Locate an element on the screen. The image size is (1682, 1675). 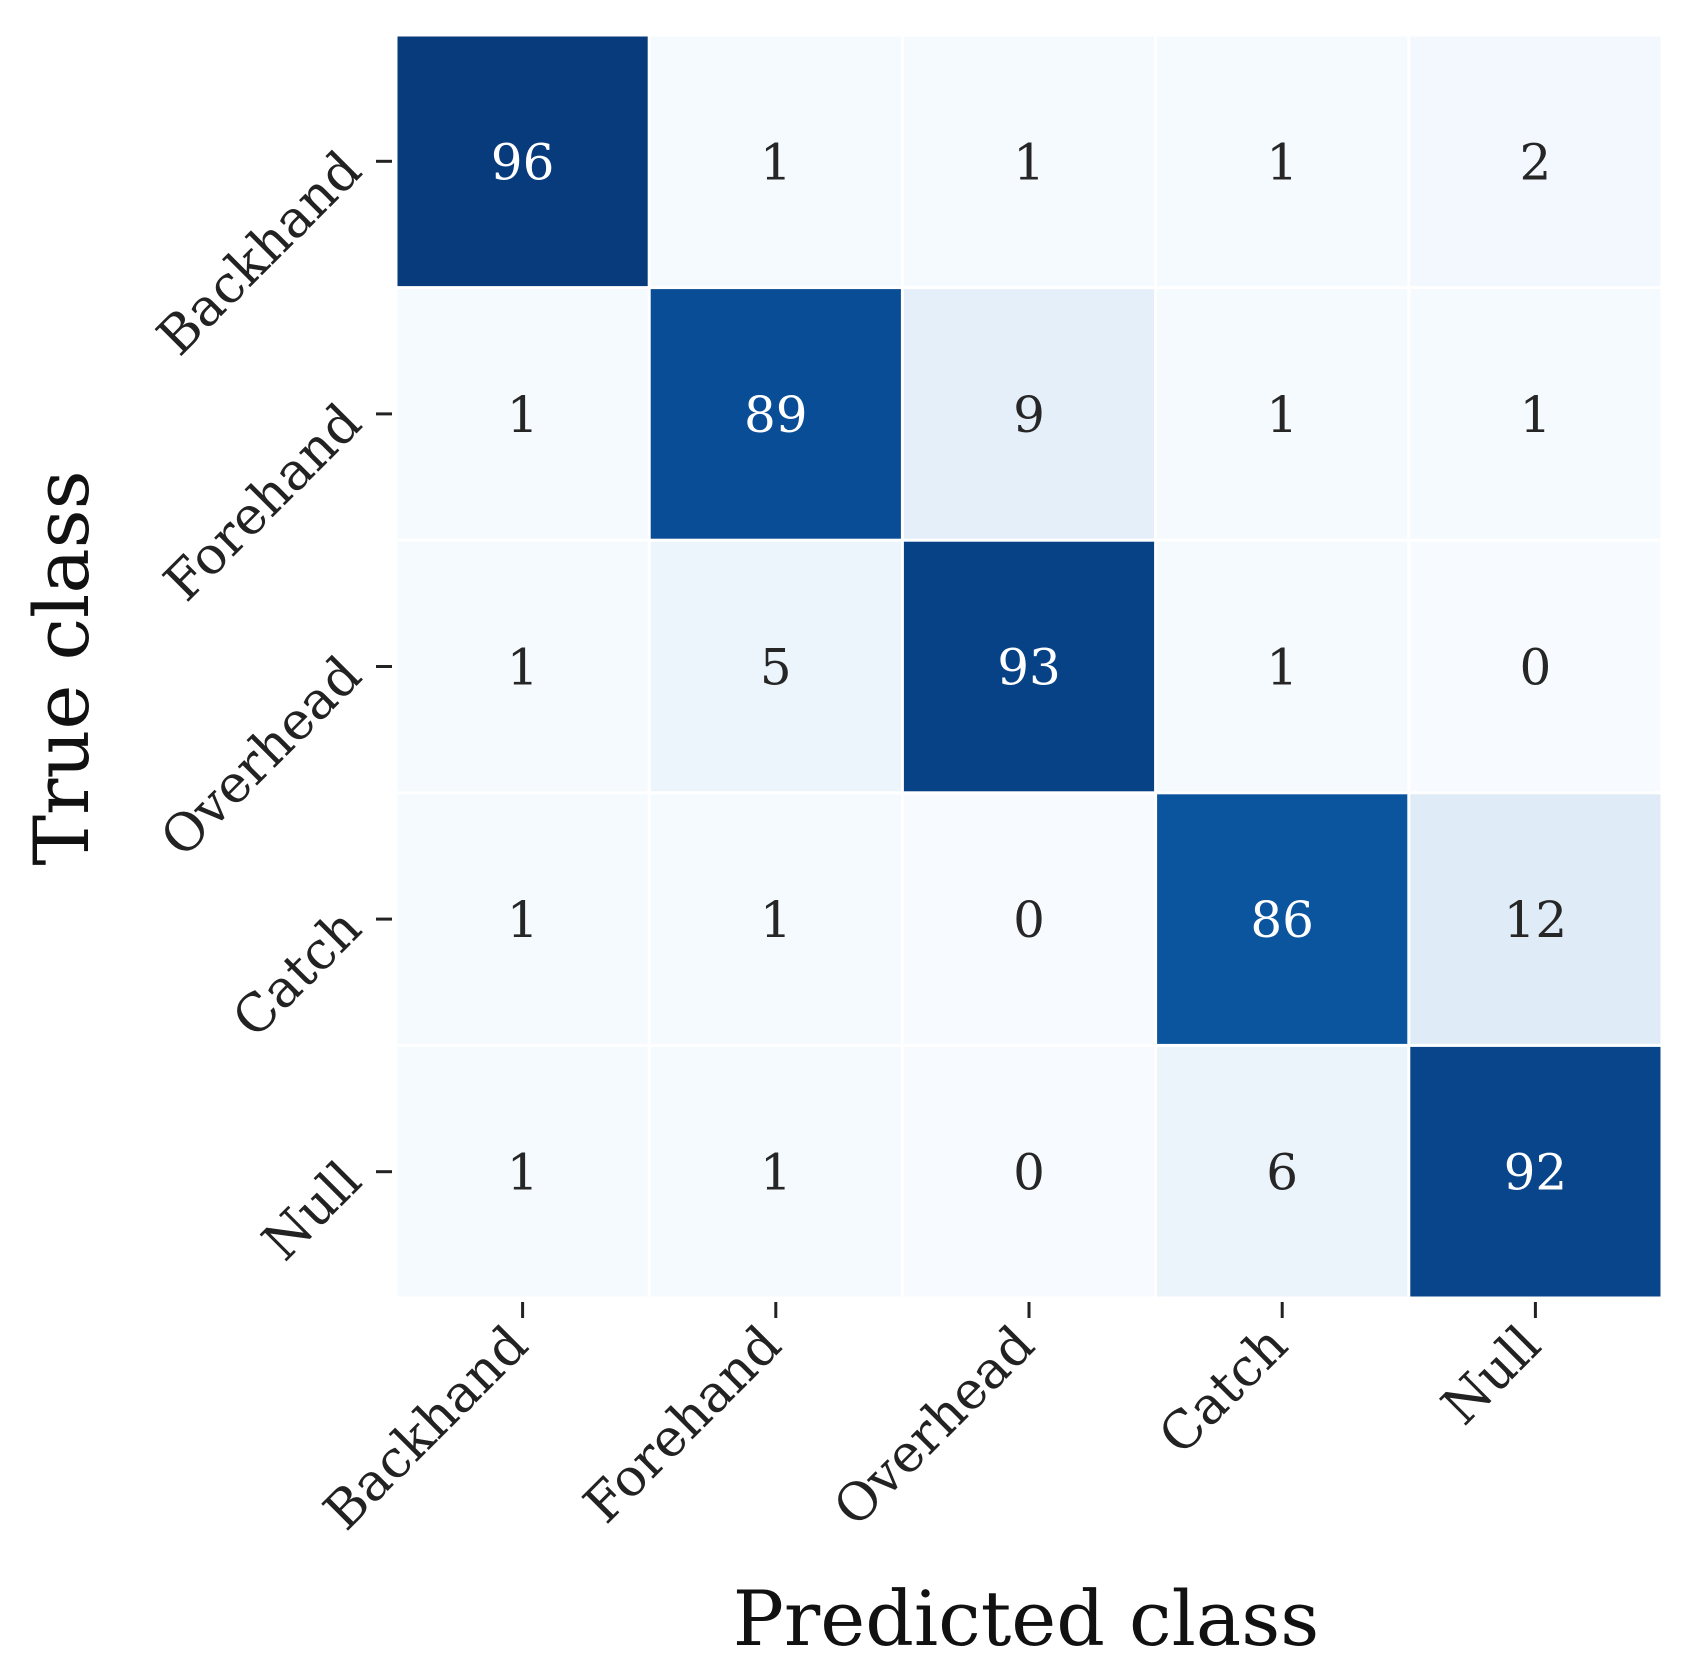
heatmap-cell-r4-c2 is located at coordinates (1029, 1171).